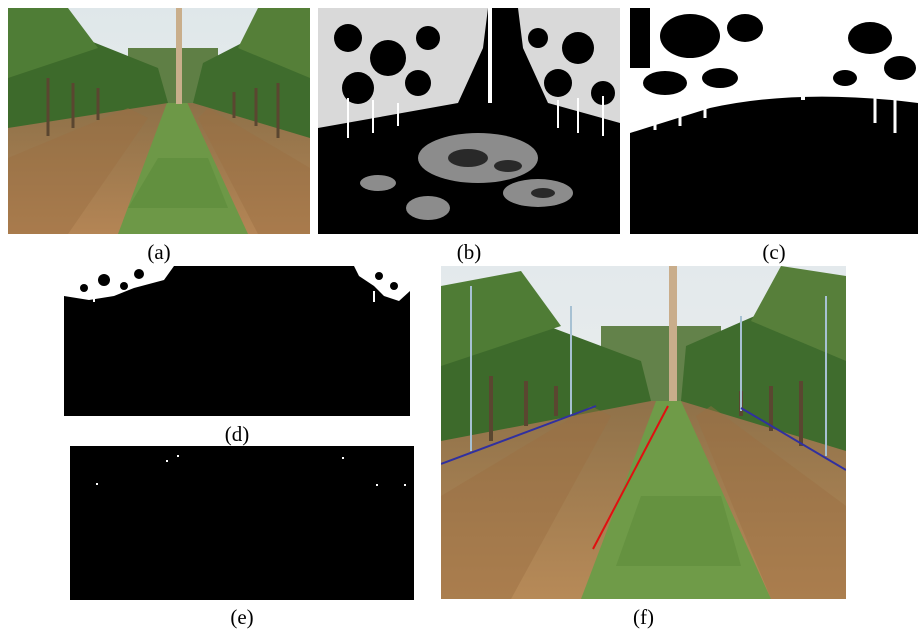 Image resolution: width=920 pixels, height=632 pixels. I want to click on caption-d: (d), so click(237, 434).